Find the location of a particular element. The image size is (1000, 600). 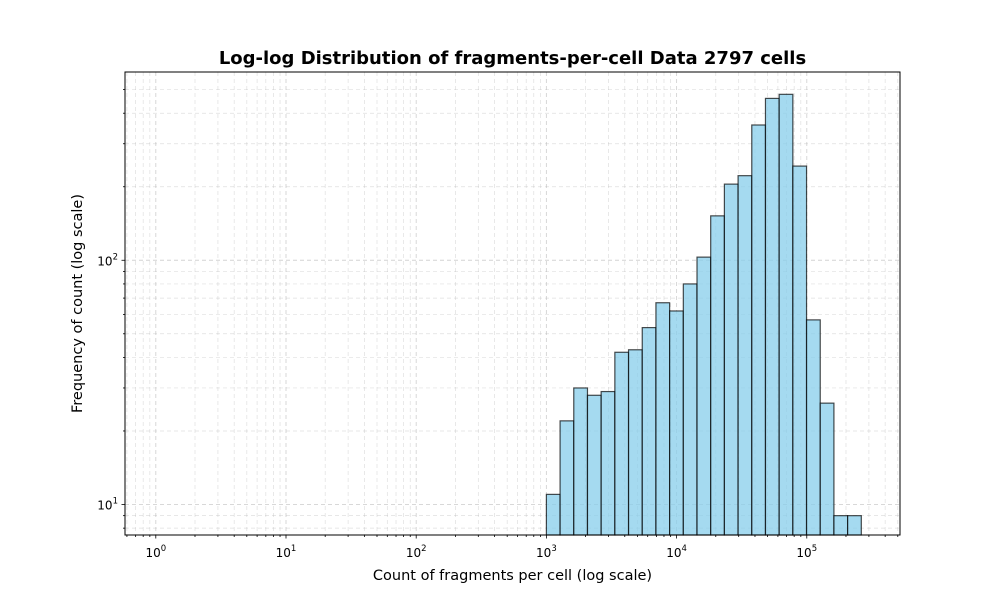

y-tick-label: 10² is located at coordinates (107, 260).